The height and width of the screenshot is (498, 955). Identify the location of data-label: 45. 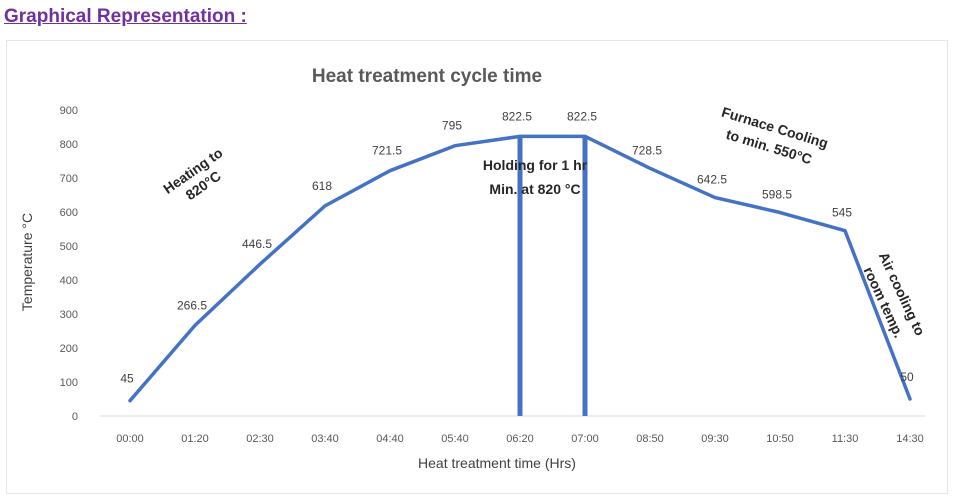
(127, 379).